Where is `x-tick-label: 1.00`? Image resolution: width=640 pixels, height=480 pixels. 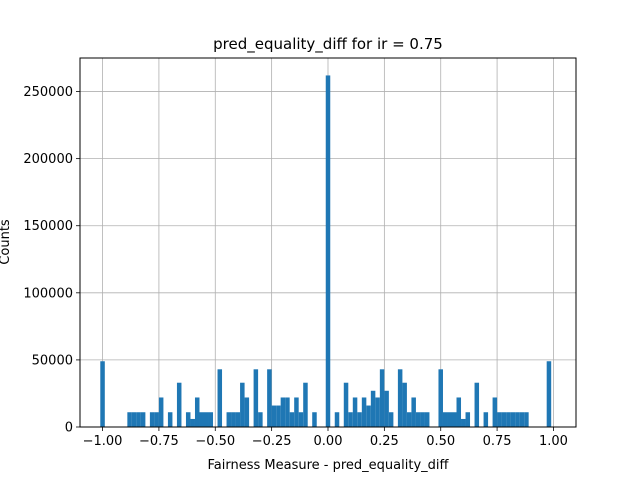
x-tick-label: 1.00 is located at coordinates (553, 441).